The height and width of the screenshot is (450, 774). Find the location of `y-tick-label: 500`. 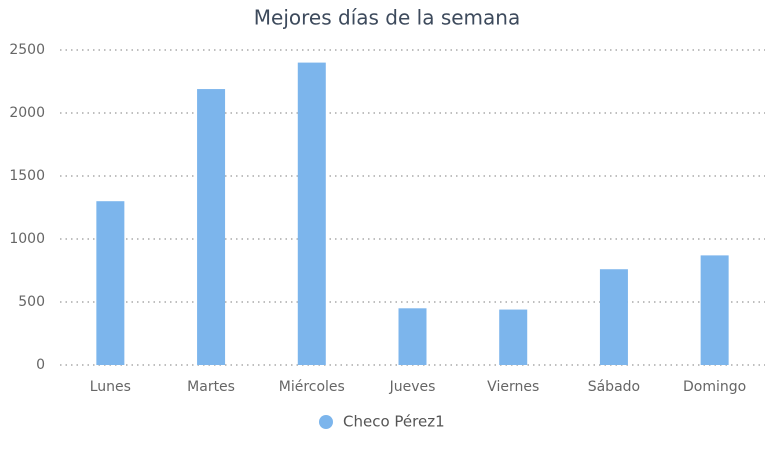

y-tick-label: 500 is located at coordinates (31, 302).